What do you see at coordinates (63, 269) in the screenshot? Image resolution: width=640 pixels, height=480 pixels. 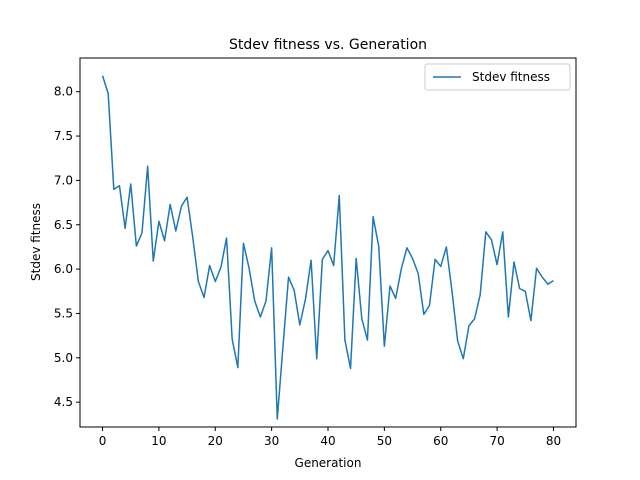 I see `y-tick-label: 6.0` at bounding box center [63, 269].